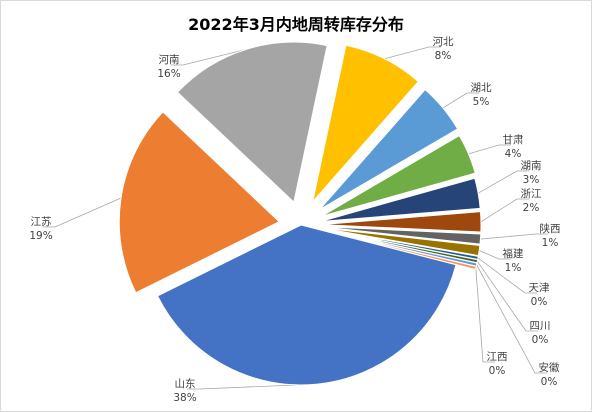 The image size is (592, 412). What do you see at coordinates (40, 236) in the screenshot?
I see `slice-percent-label: 19%` at bounding box center [40, 236].